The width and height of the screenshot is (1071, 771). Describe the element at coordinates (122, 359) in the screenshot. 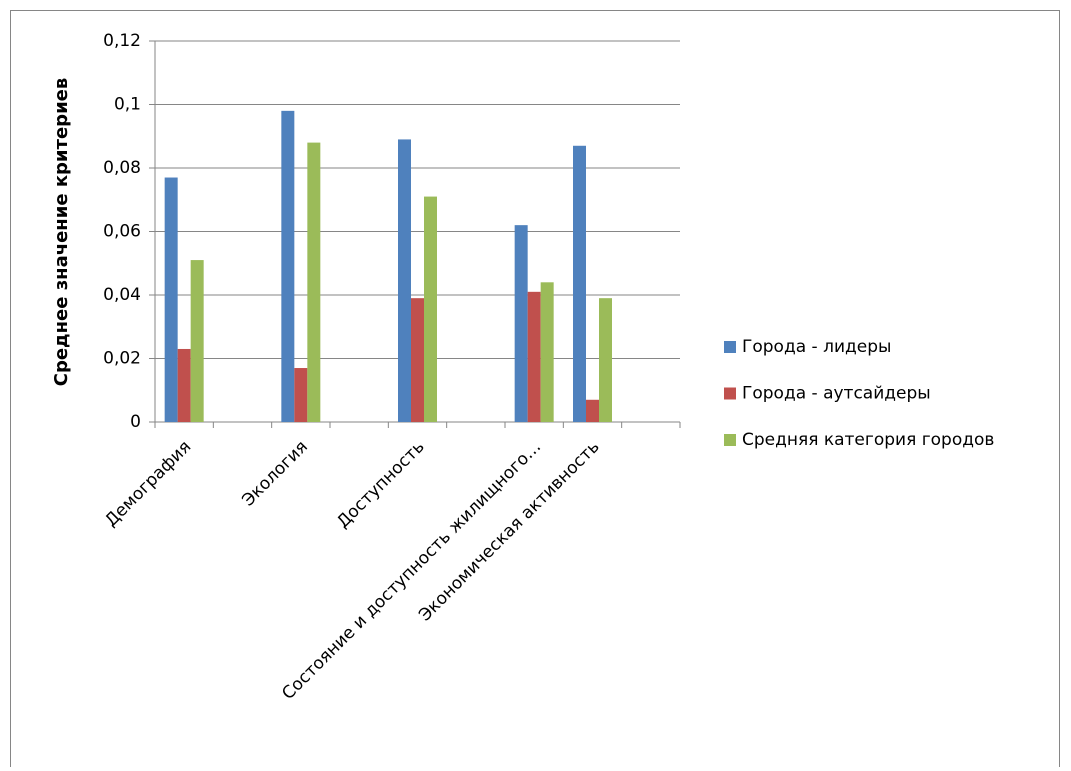

I see `y-tick-label: 0,02` at that location.